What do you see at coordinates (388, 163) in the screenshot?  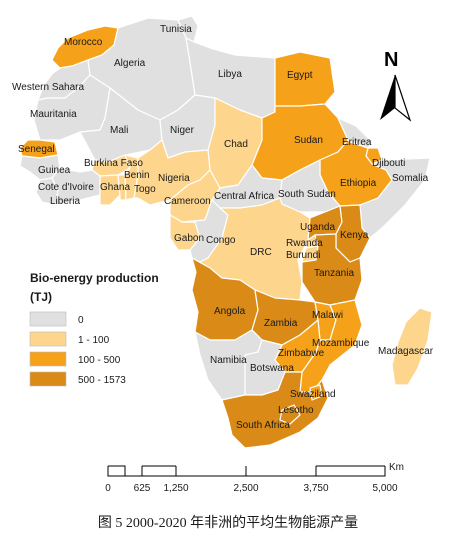 I see `label-djibouti: Djibouti` at bounding box center [388, 163].